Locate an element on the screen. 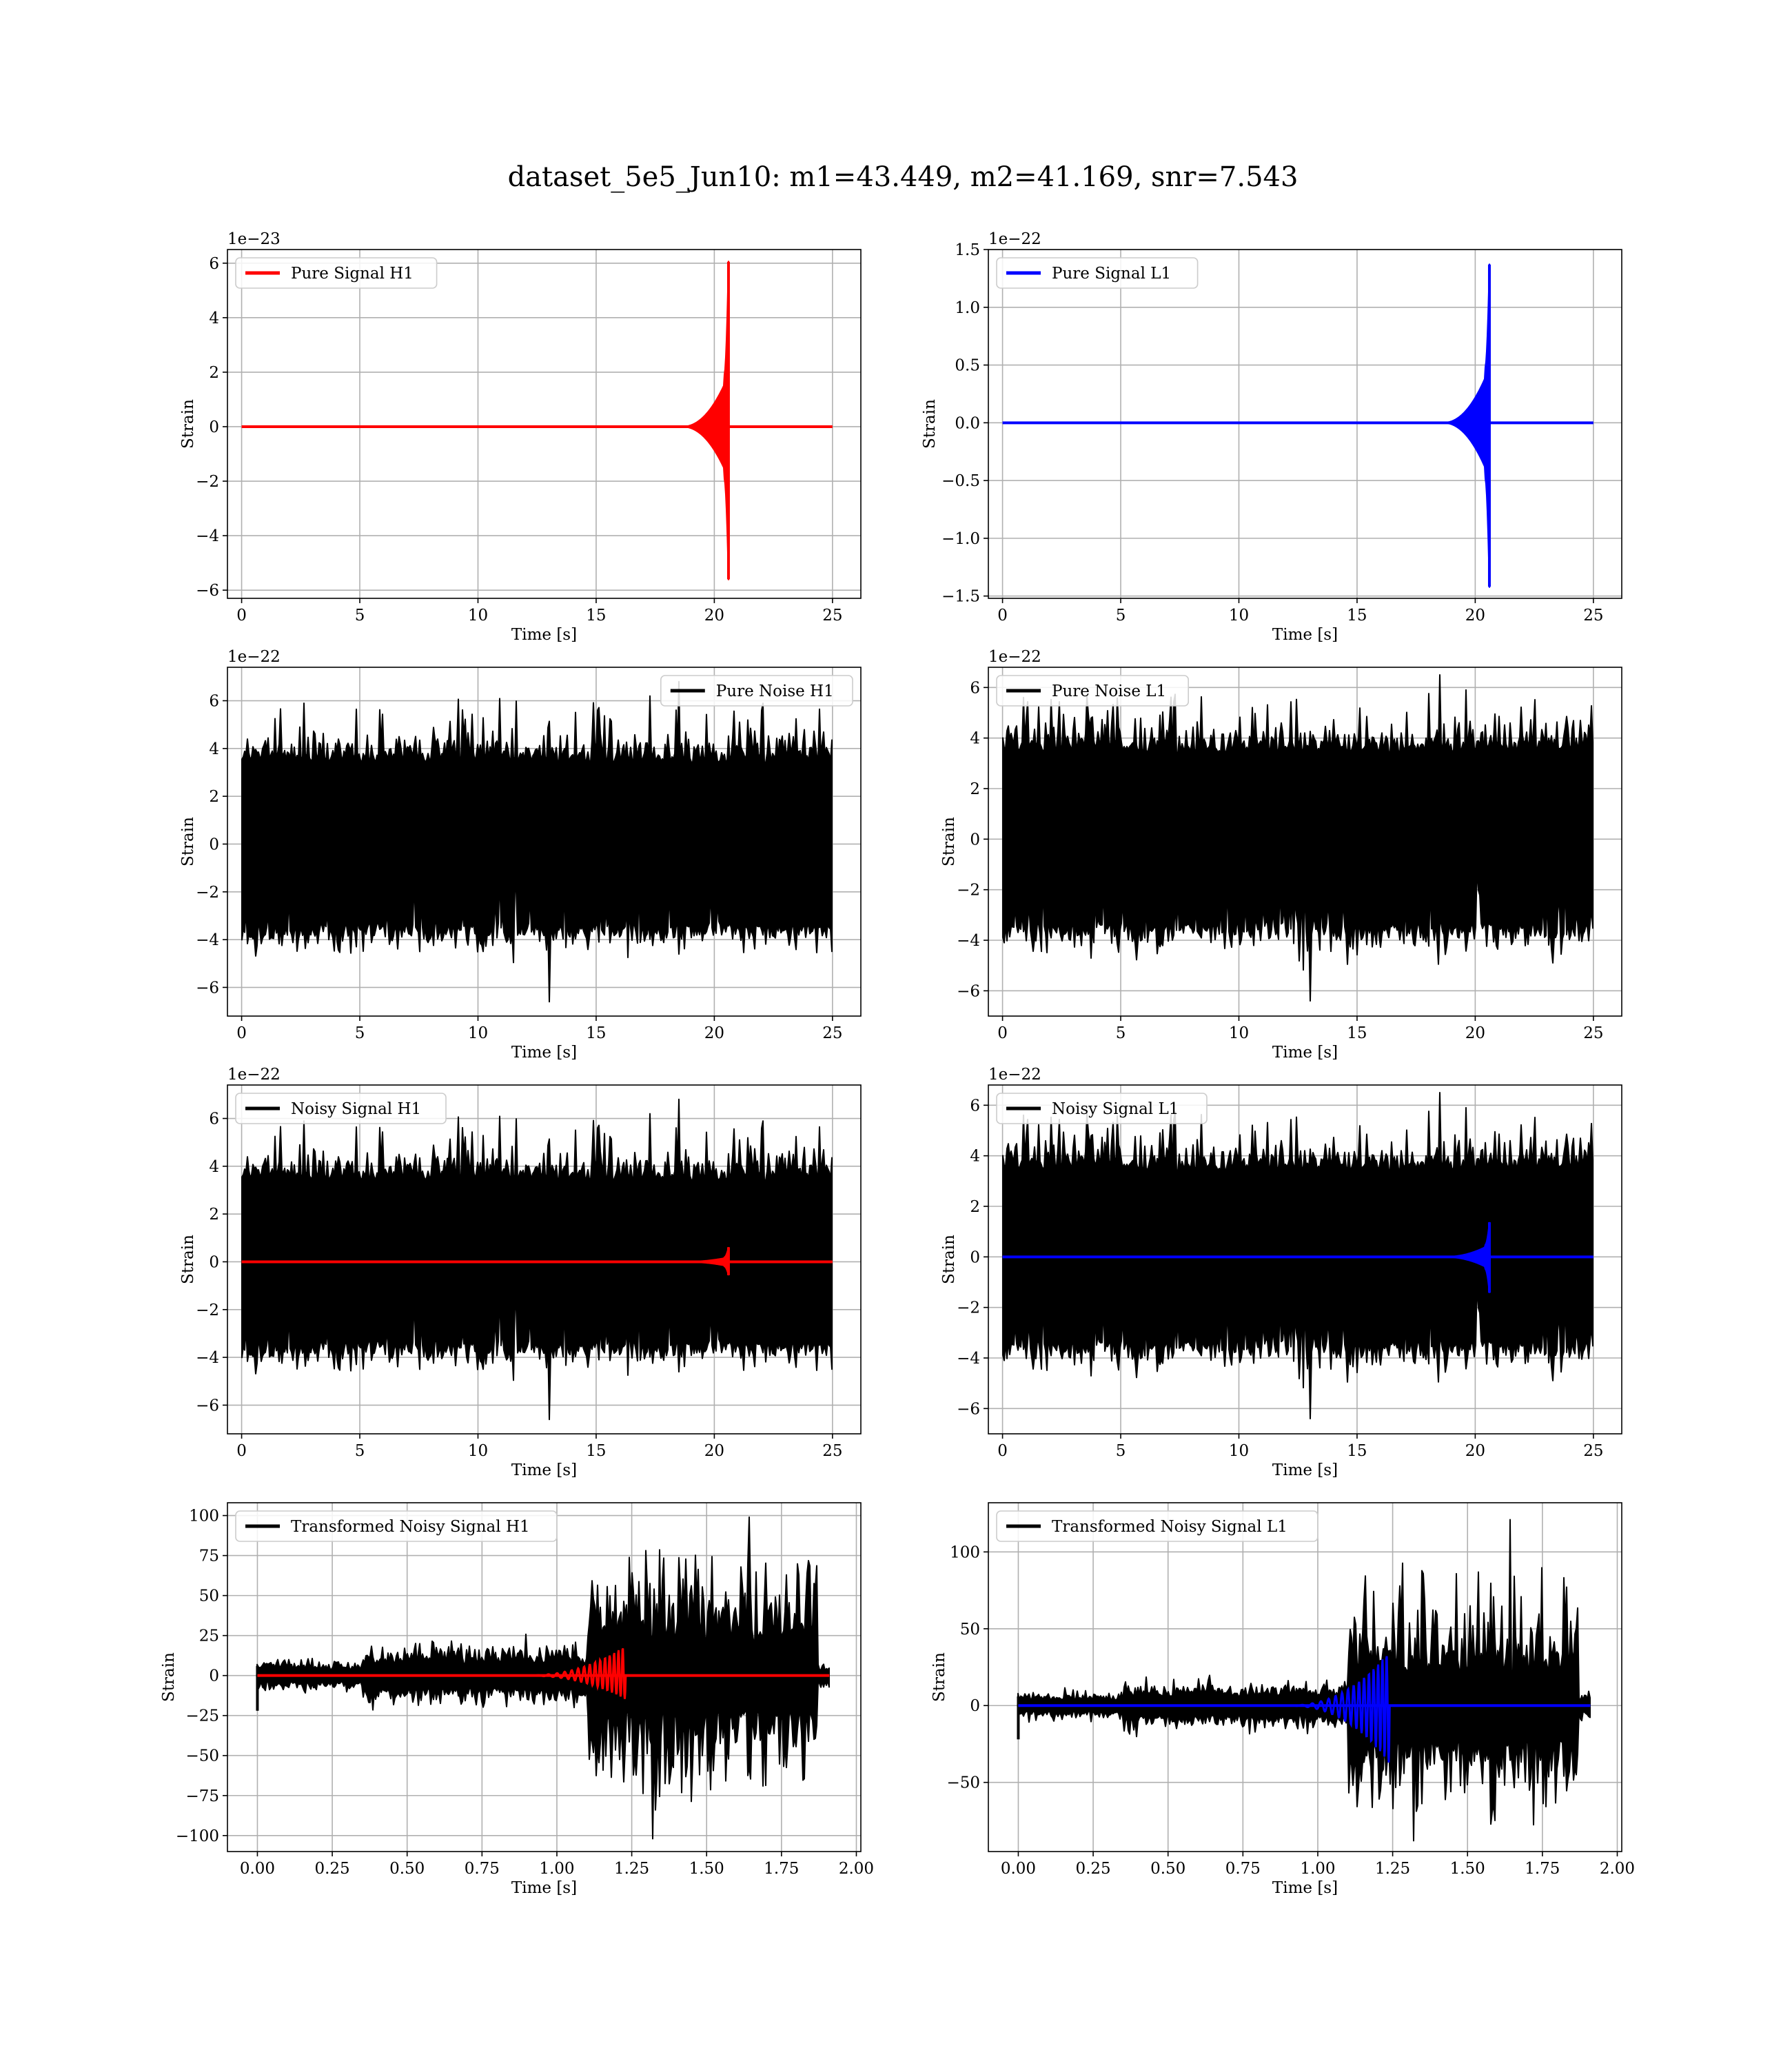 This screenshot has width=1792, height=2068. whitened-trace is located at coordinates (543, 1678).